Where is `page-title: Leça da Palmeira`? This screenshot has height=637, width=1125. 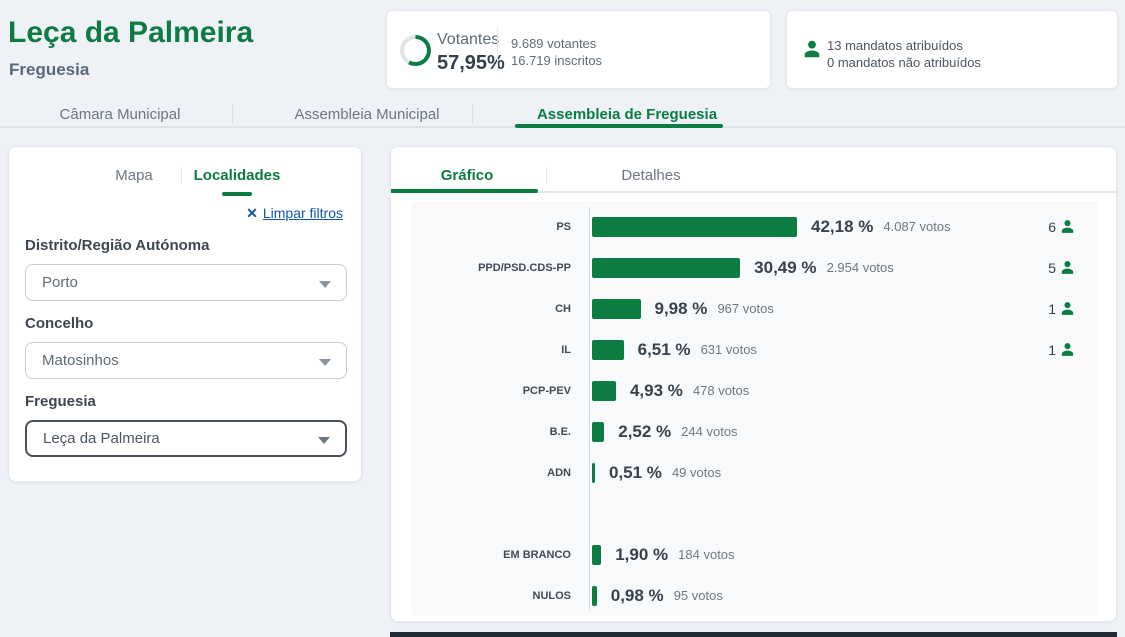 page-title: Leça da Palmeira is located at coordinates (131, 32).